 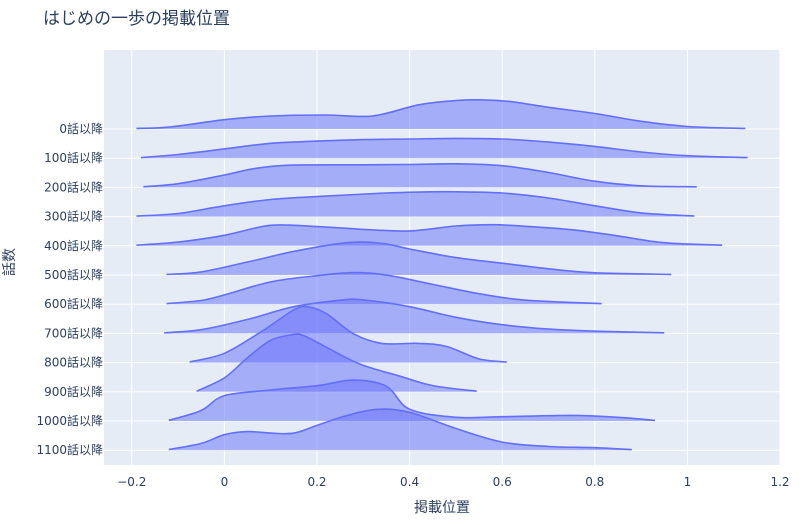 I want to click on x-tick-labels: −0.2 0 0.2 0.4 0.6 0.8 1 1.2, so click(x=453, y=482).